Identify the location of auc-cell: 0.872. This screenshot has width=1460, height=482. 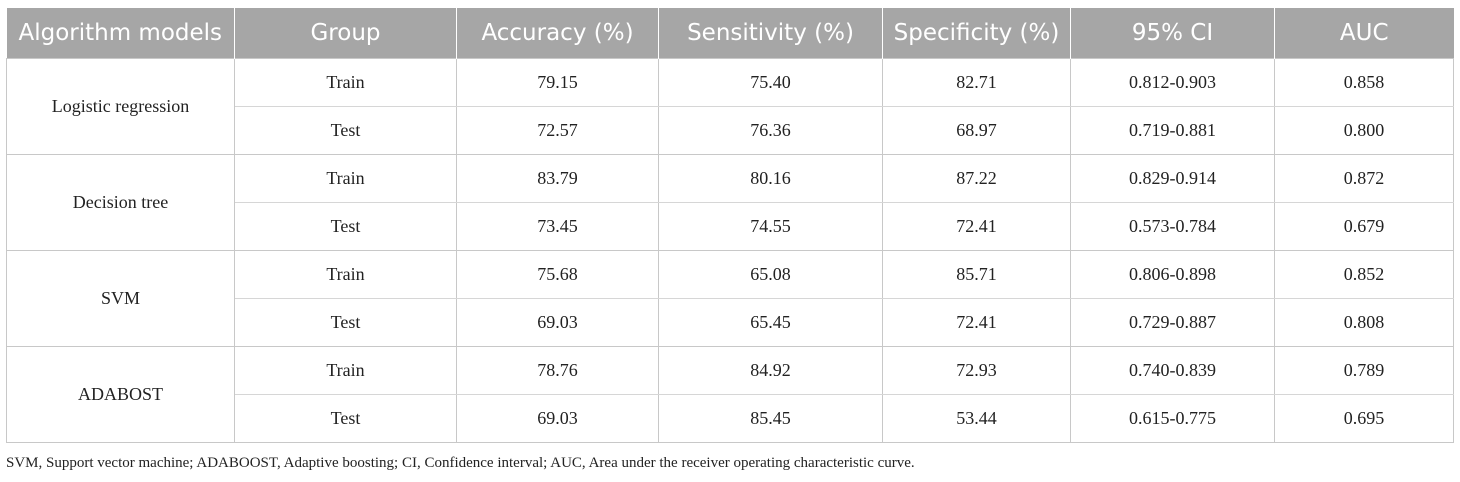
(1364, 178).